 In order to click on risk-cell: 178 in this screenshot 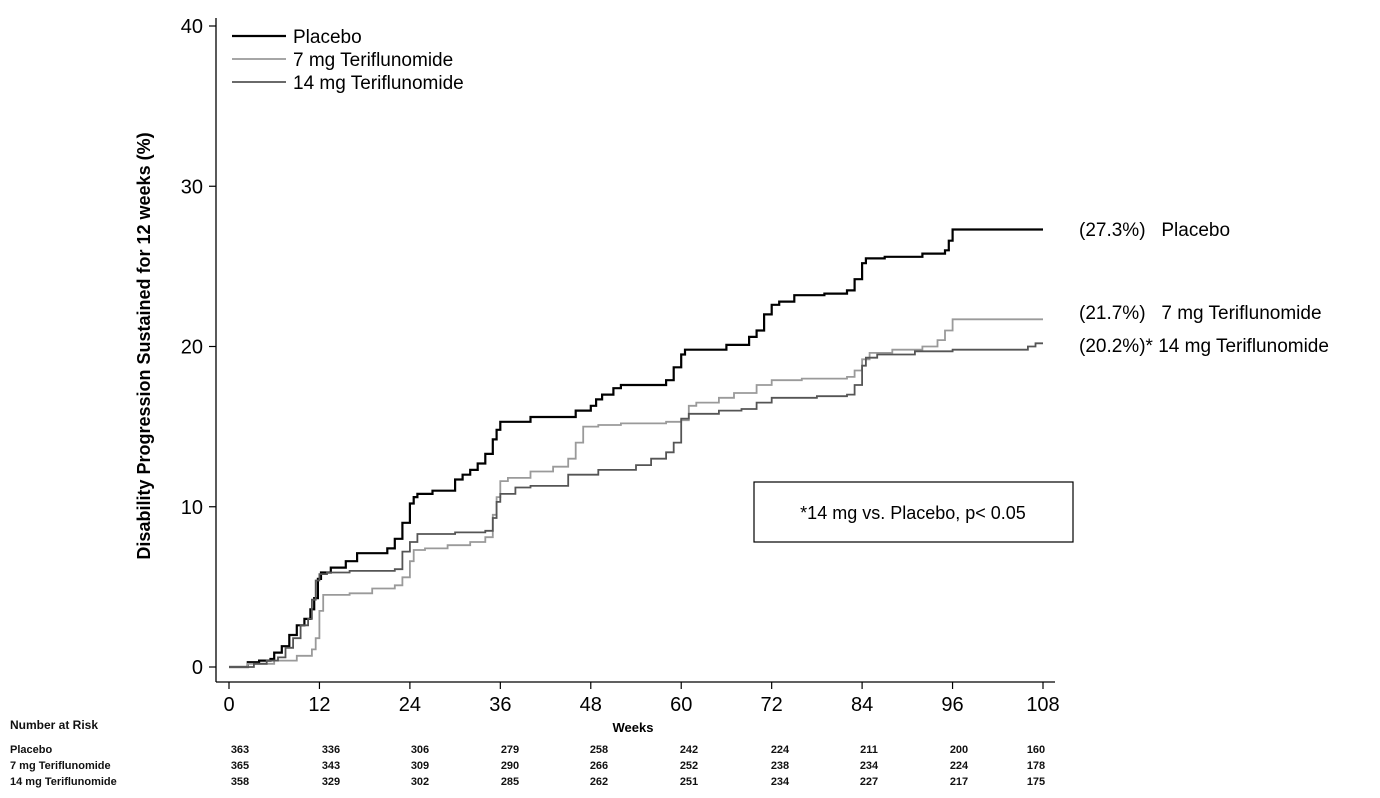, I will do `click(1036, 766)`.